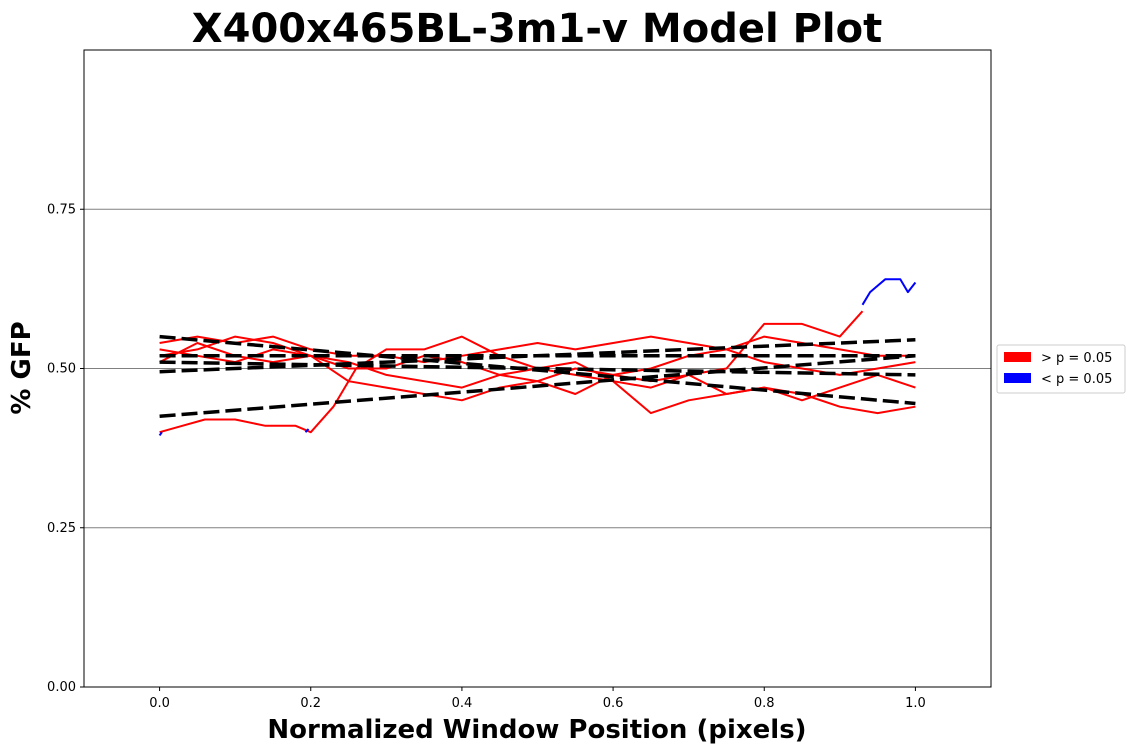  Describe the element at coordinates (1076, 379) in the screenshot. I see `legend-label: < p = 0.05` at that location.